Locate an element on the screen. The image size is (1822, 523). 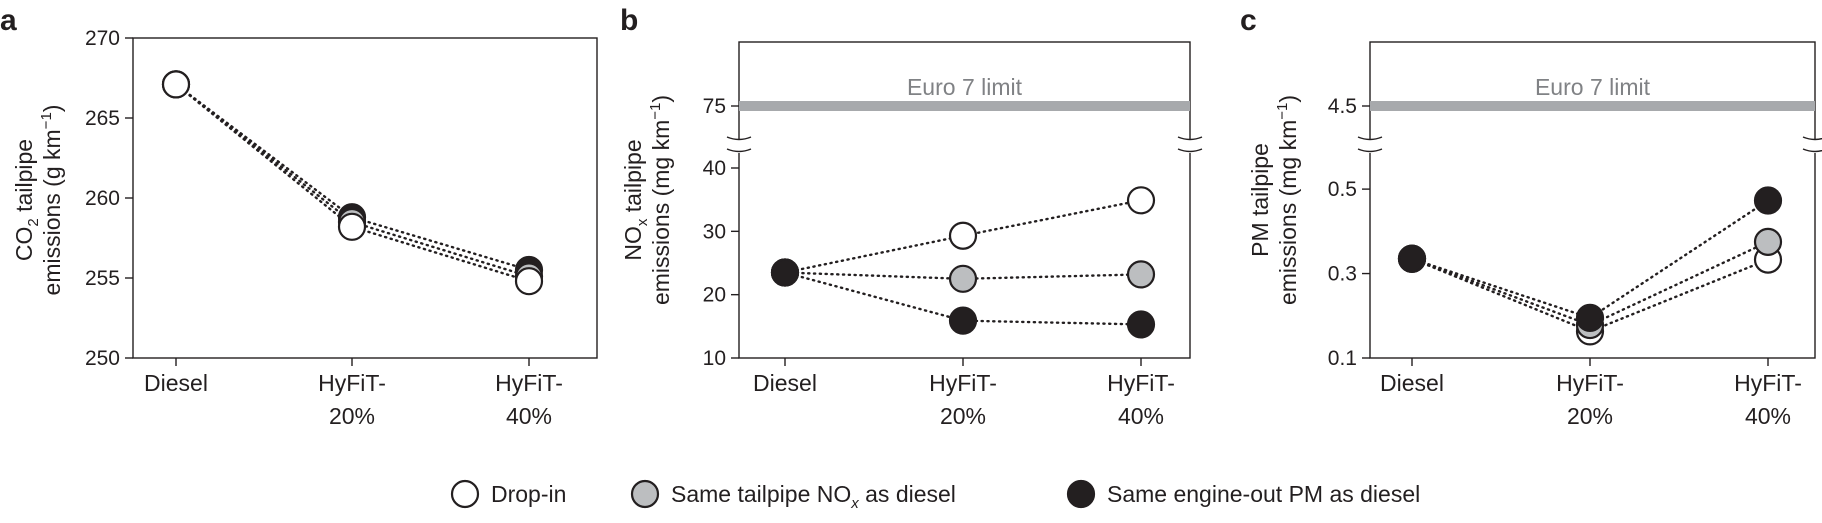
y-tick-label: 75 is located at coordinates (714, 106).